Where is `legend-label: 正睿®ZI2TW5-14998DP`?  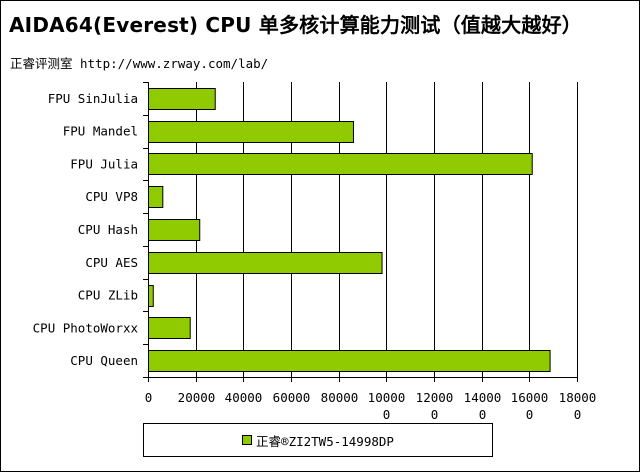
legend-label: 正睿®ZI2TW5-14998DP is located at coordinates (325, 441).